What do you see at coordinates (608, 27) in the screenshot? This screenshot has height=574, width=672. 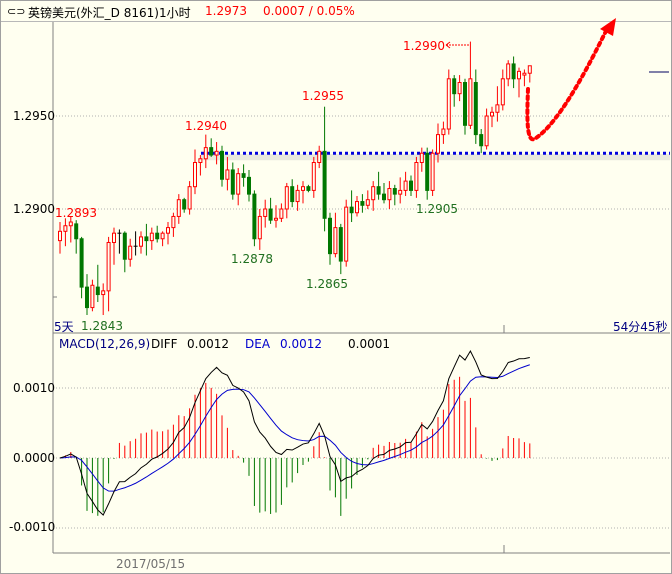 I see `forecast-arrow-head` at bounding box center [608, 27].